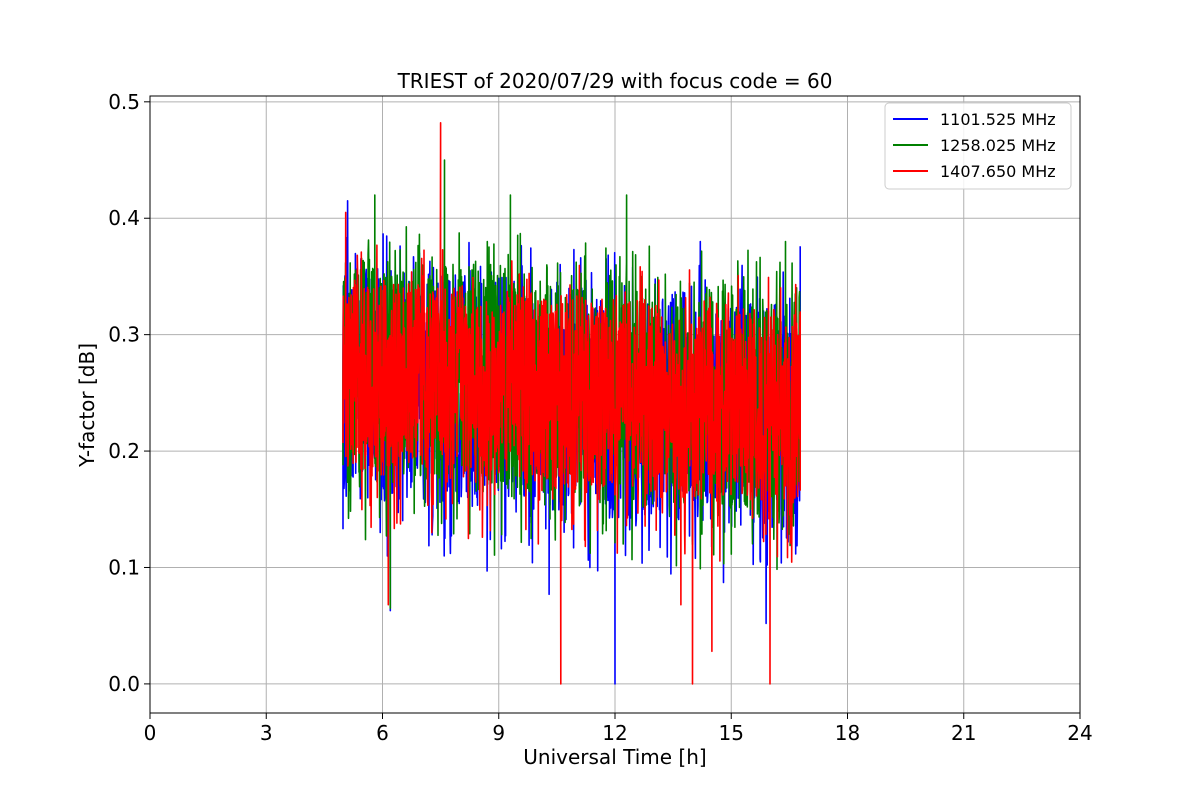 The width and height of the screenshot is (1200, 800). What do you see at coordinates (124, 567) in the screenshot?
I see `y-tick-label: 0.1` at bounding box center [124, 567].